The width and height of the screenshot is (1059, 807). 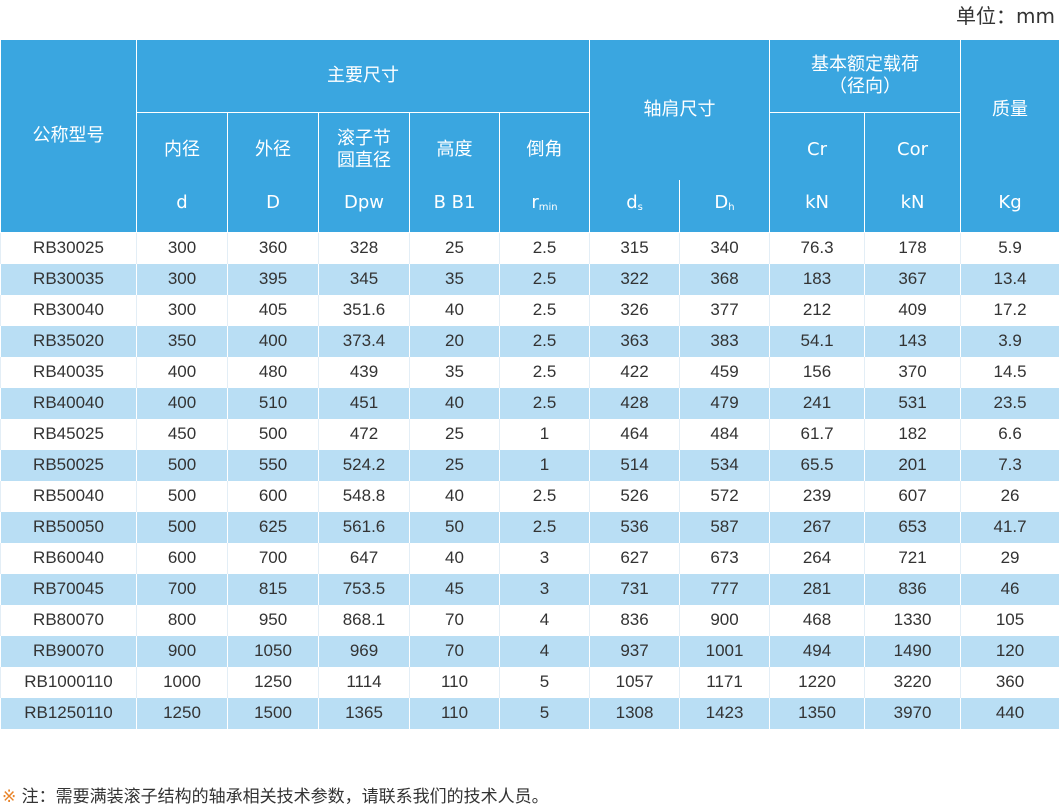 What do you see at coordinates (725, 589) in the screenshot?
I see `value-cell: 777` at bounding box center [725, 589].